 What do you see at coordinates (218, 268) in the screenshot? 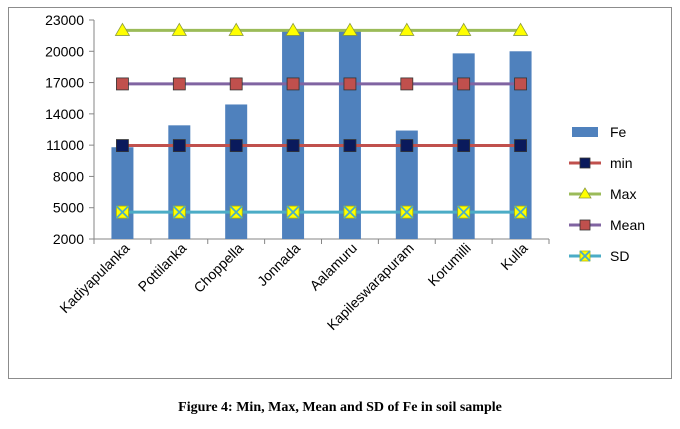
I see `x-tick-label: Choppella` at bounding box center [218, 268].